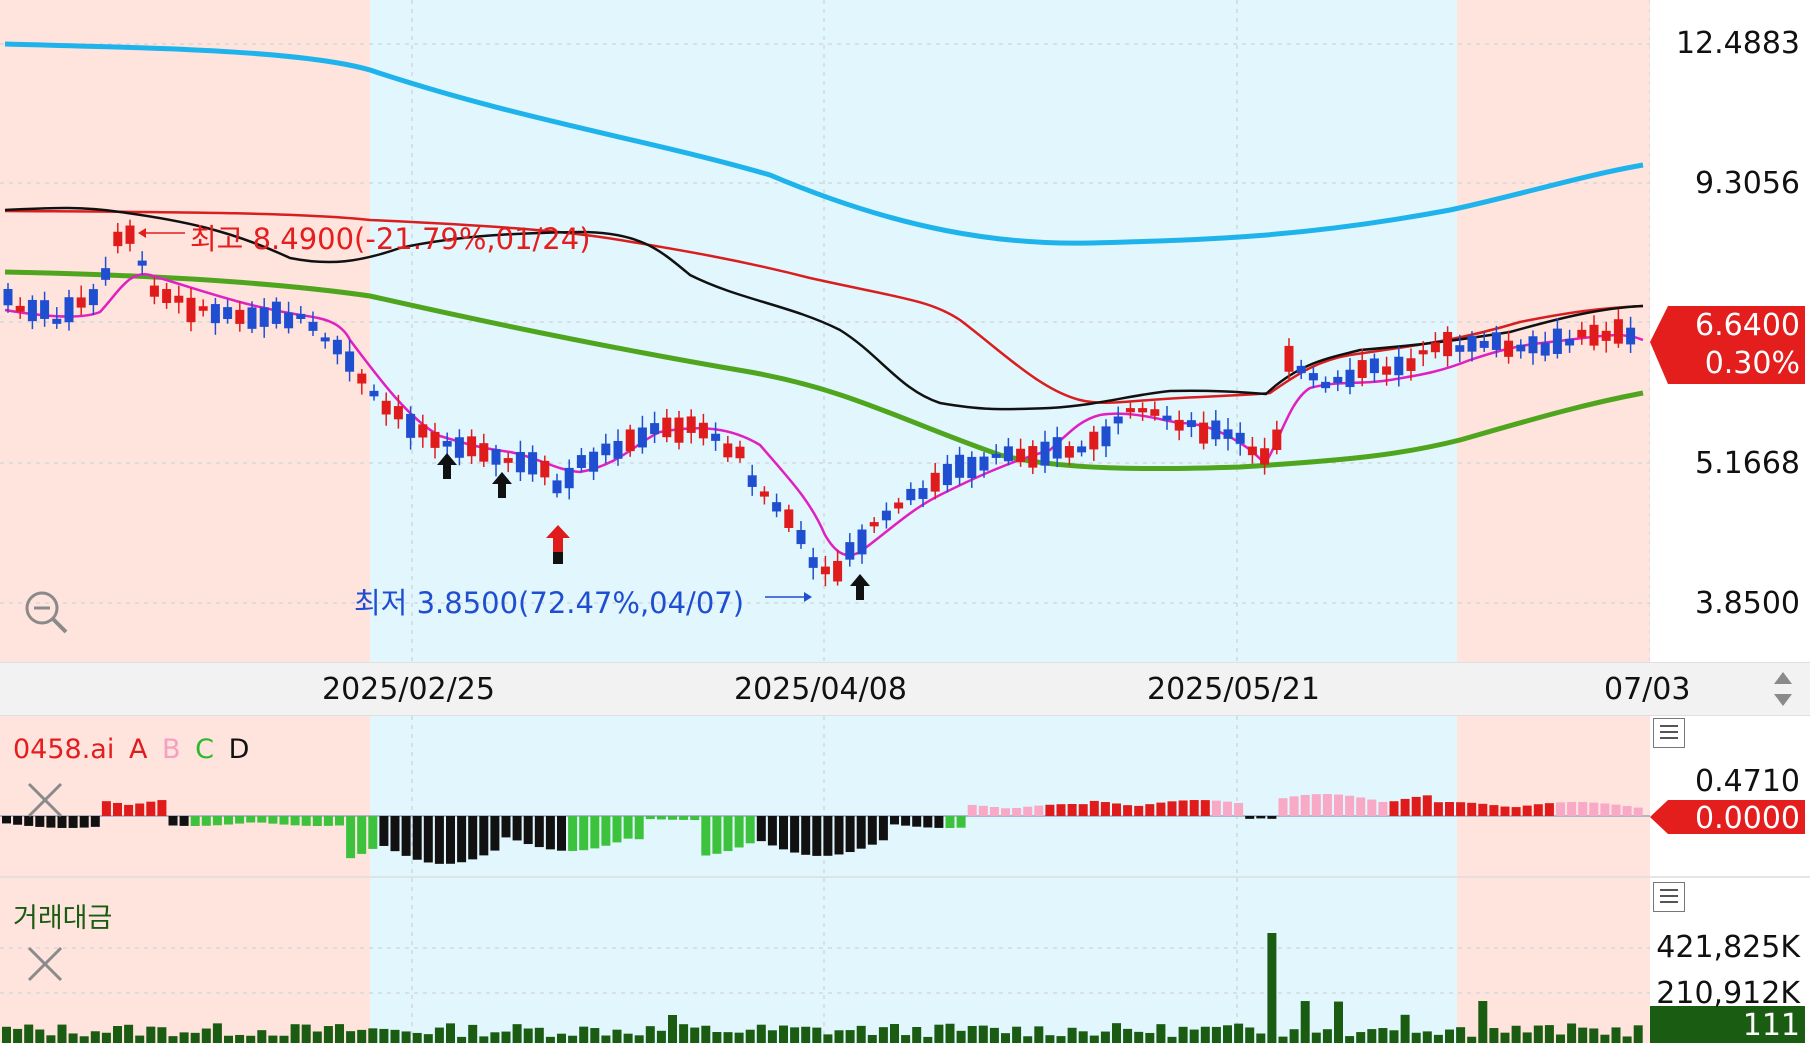 This screenshot has width=1810, height=1043. I want to click on high-annotation: 최고 8.4900(-21.79%,01/24), so click(390, 239).